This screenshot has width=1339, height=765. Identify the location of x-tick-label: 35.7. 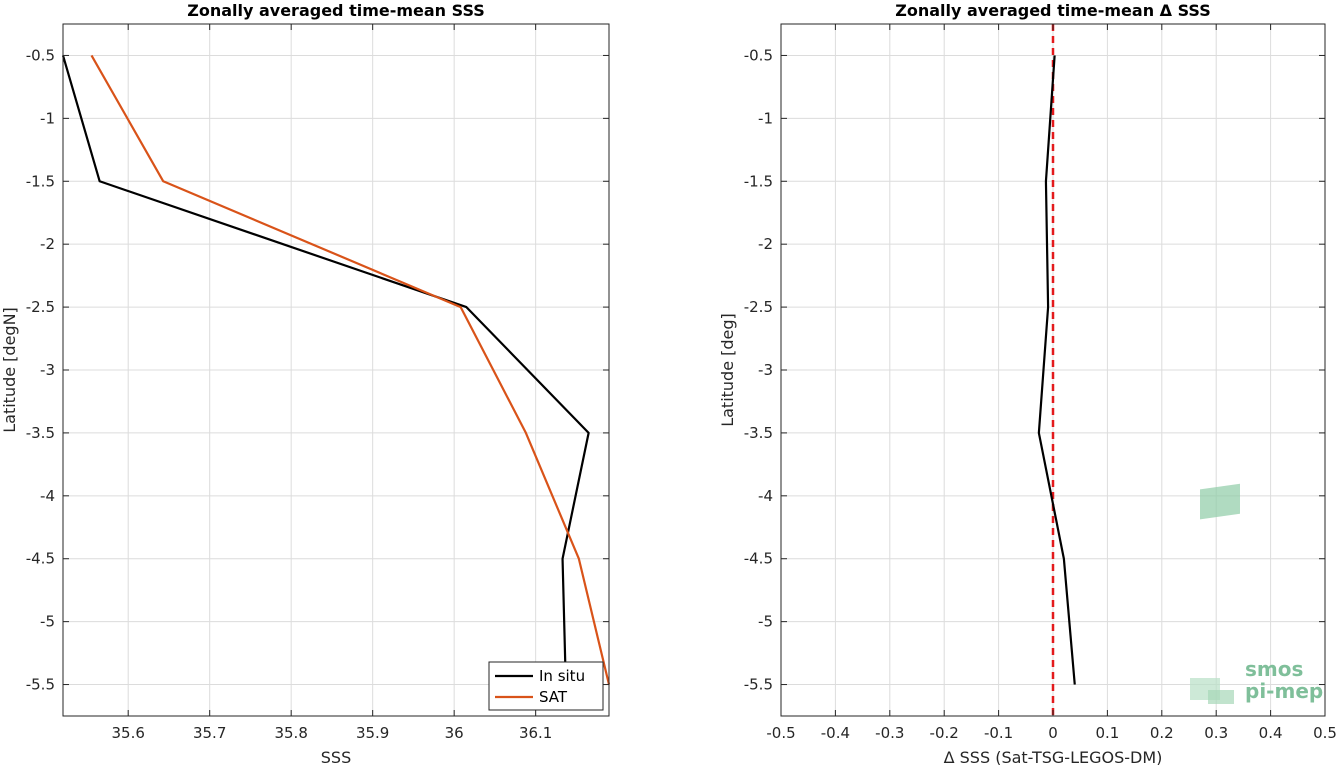
(209, 733).